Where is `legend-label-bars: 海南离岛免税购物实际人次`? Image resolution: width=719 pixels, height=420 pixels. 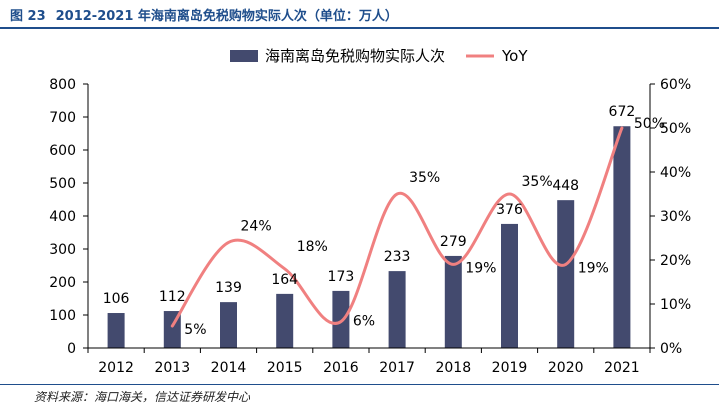
legend-label-bars: 海南离岛免税购物实际人次 is located at coordinates (355, 56).